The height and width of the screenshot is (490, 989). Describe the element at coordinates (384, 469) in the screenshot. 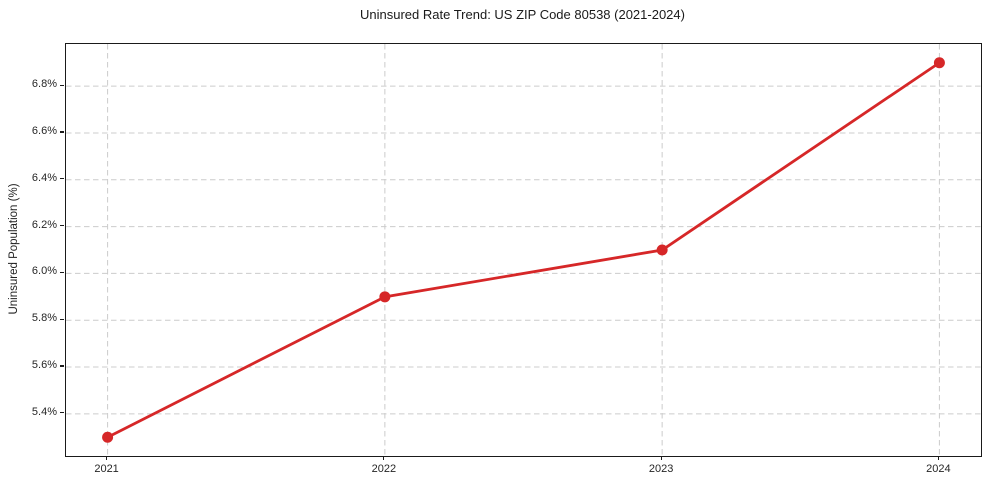

I see `x-tick-label: 2022` at that location.